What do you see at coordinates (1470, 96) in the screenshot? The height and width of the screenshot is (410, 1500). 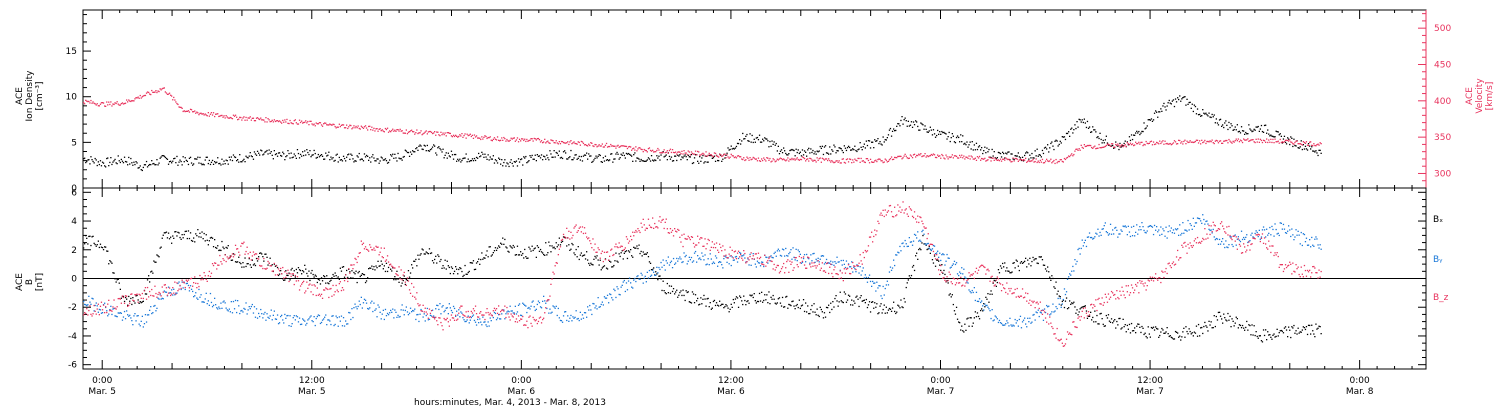 I see `ylabel-right-line1: ACE` at bounding box center [1470, 96].